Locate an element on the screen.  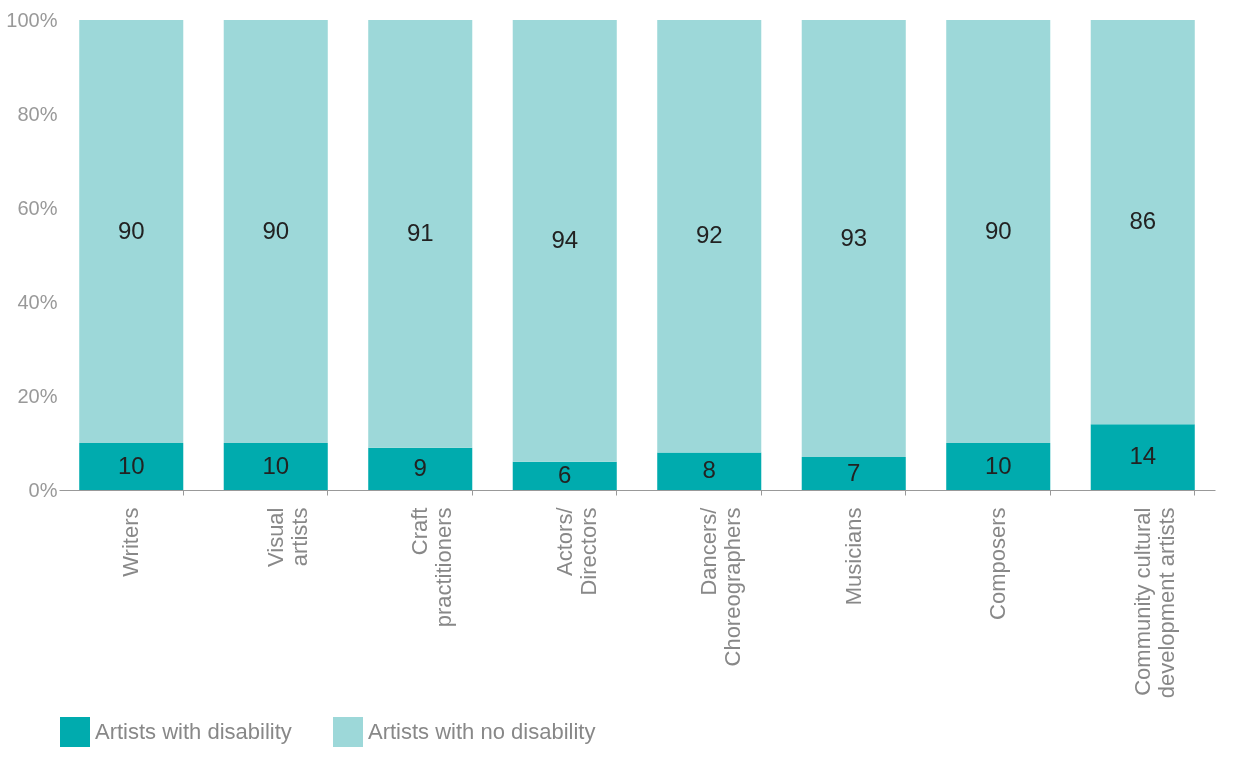
x-tick-label: Writers is located at coordinates (131, 542).